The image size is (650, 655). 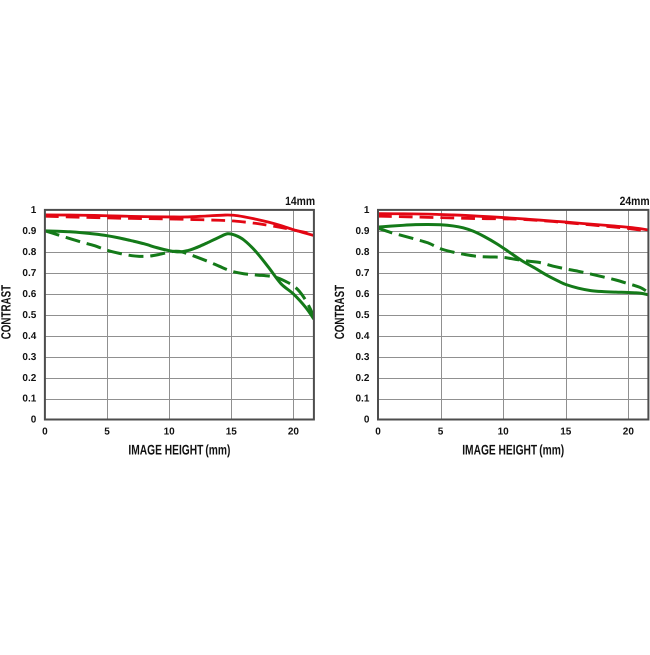 What do you see at coordinates (300, 201) in the screenshot?
I see `svg-text: 14mm` at bounding box center [300, 201].